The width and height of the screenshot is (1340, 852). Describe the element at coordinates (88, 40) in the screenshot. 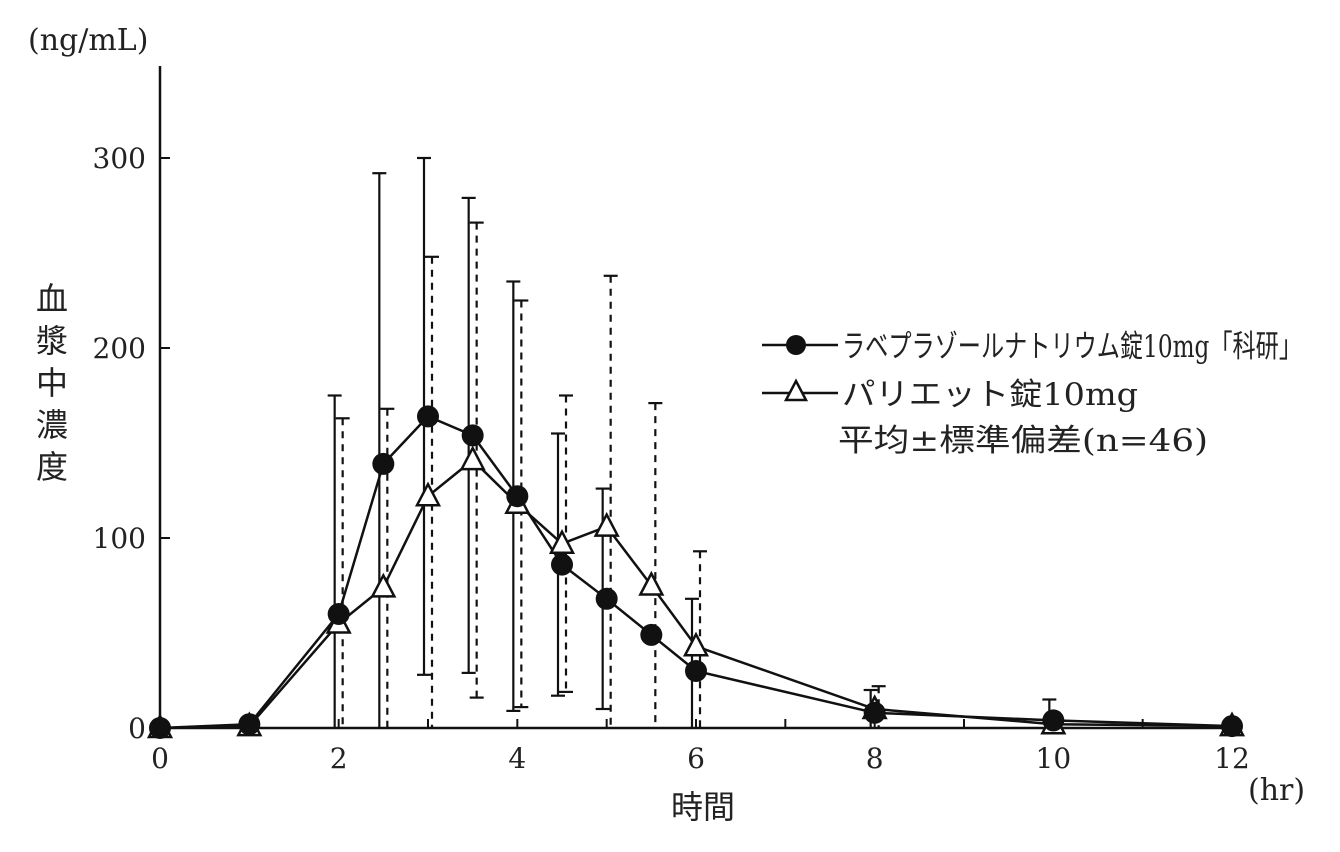

I see `y-unit-label: (ng/mL)` at that location.